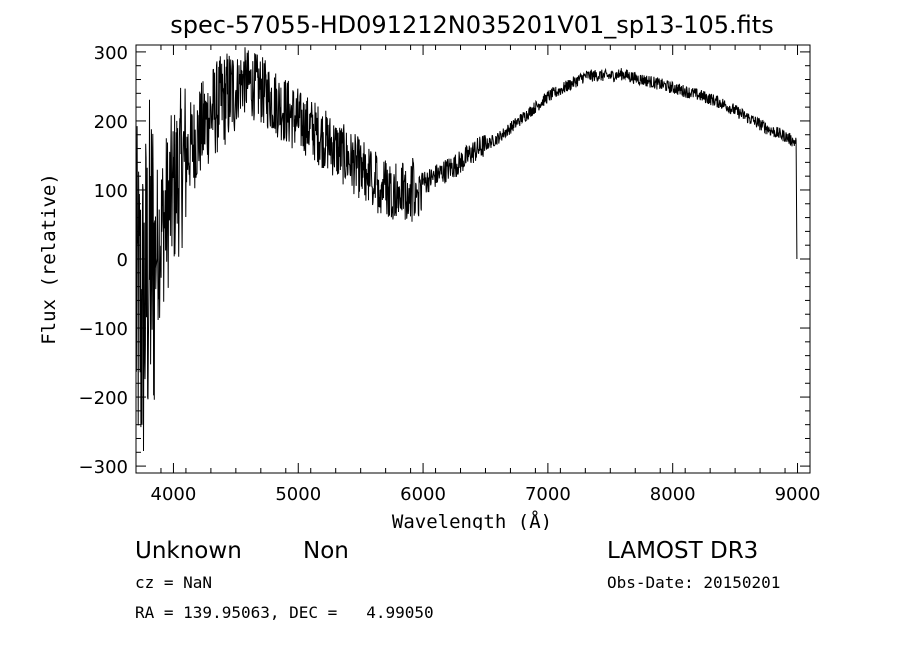 Image resolution: width=900 pixels, height=649 pixels. I want to click on y-tick-label: 200, so click(111, 122).